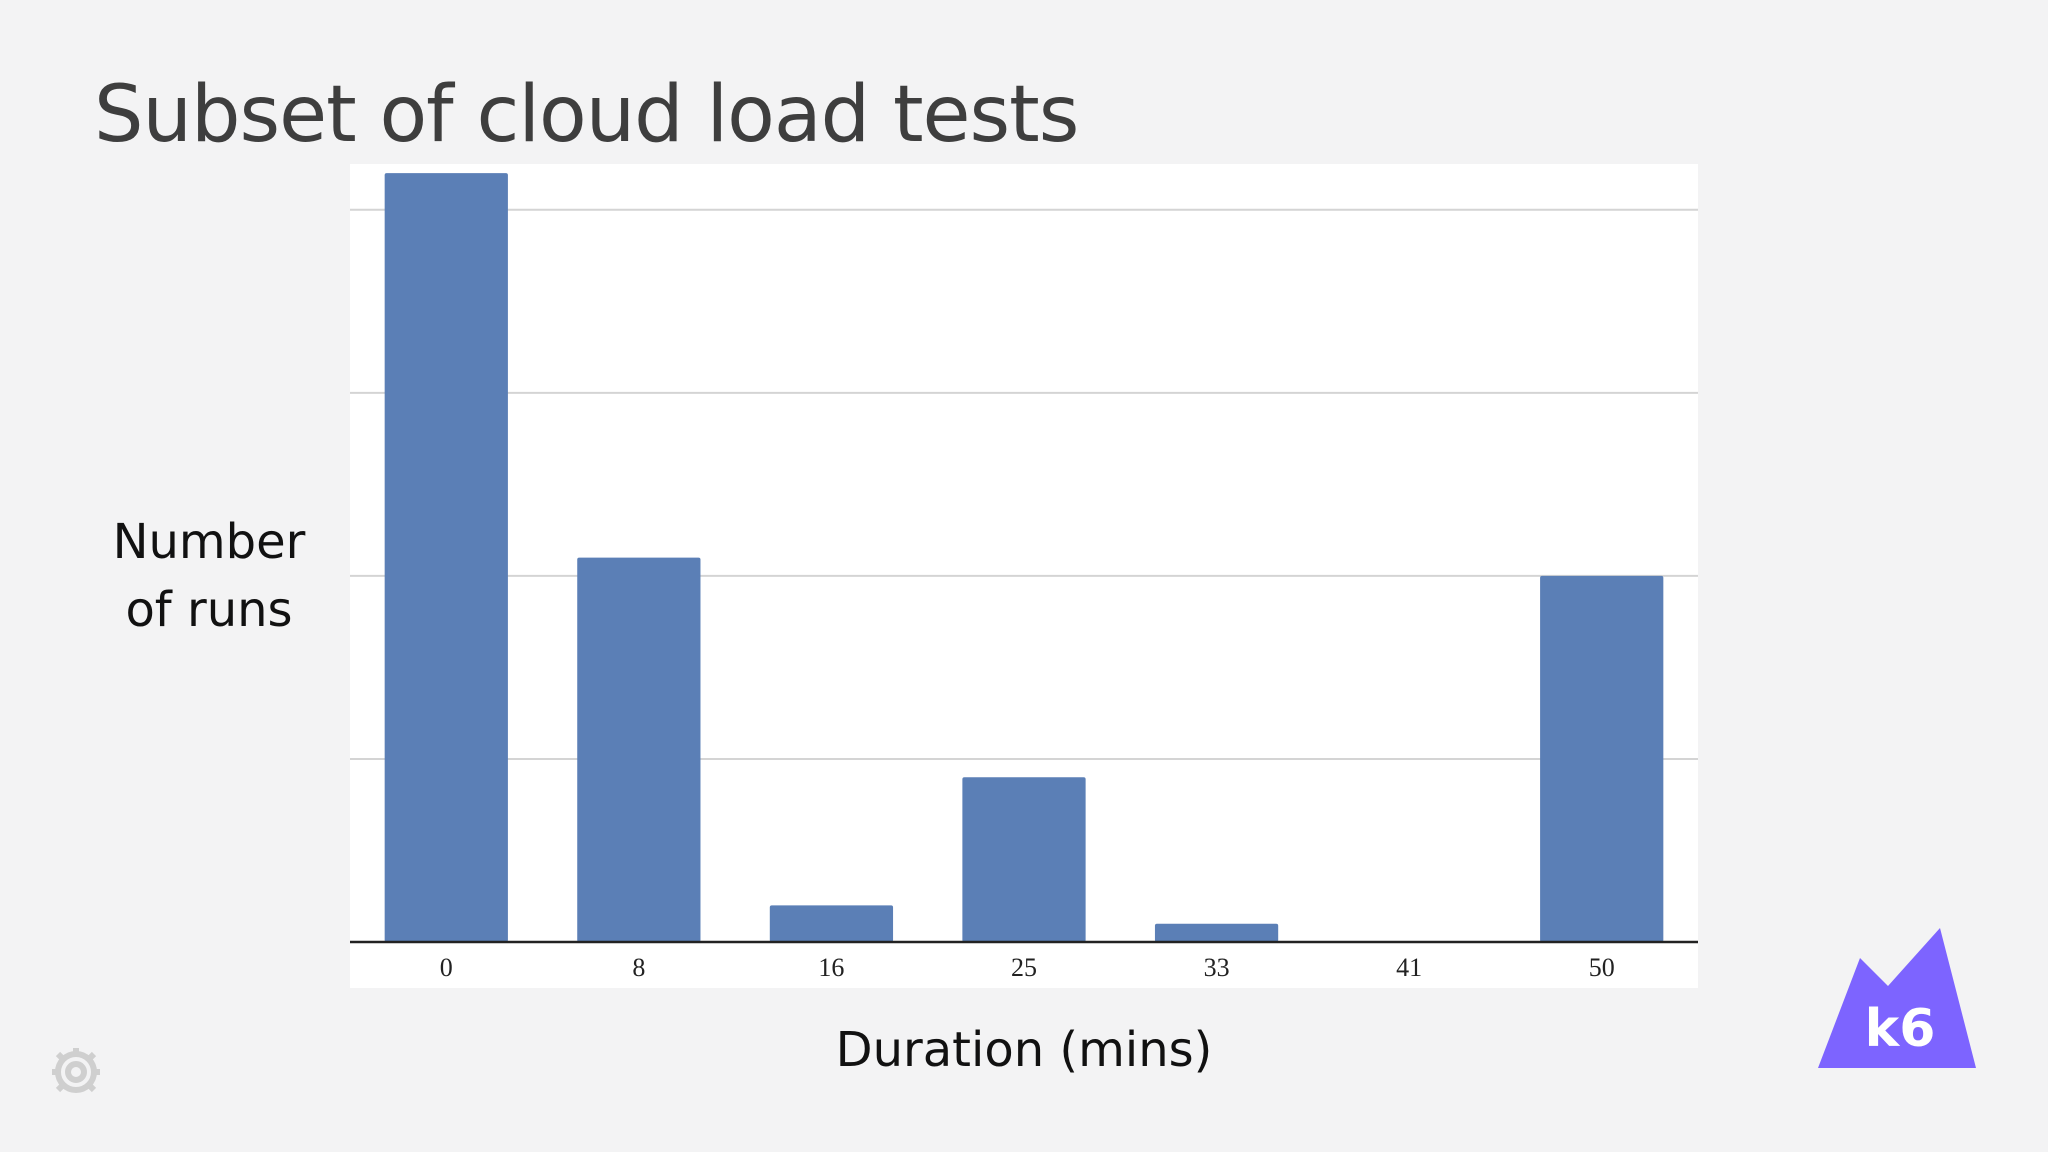 The height and width of the screenshot is (1152, 2048). Describe the element at coordinates (76, 1070) in the screenshot. I see `grafana-logo-icon` at that location.